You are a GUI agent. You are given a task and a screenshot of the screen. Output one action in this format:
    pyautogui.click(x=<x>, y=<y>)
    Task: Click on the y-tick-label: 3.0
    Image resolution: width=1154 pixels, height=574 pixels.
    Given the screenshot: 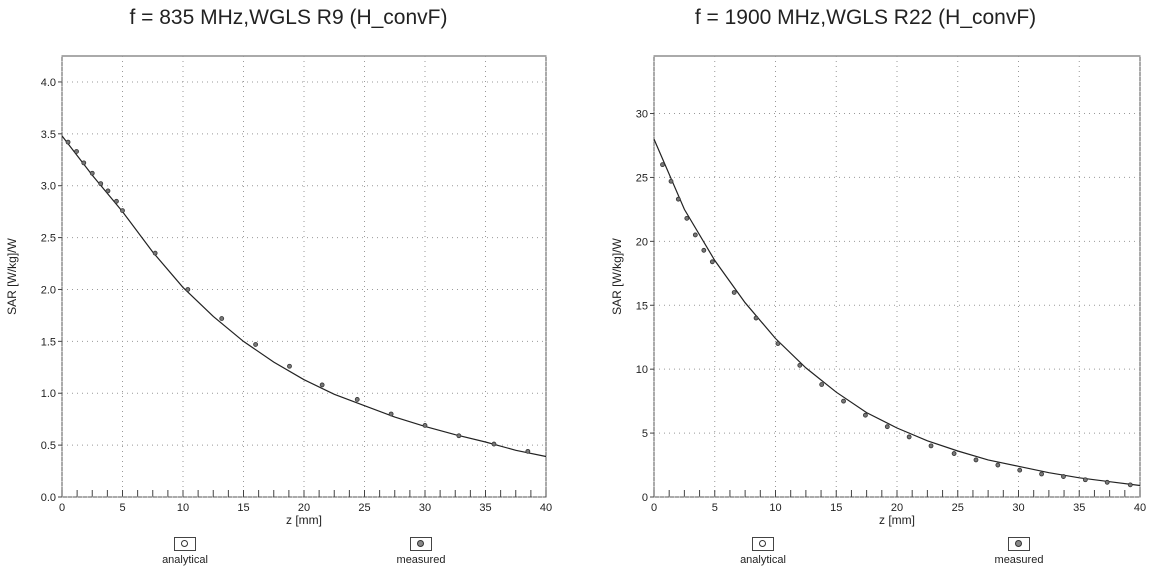 What is the action you would take?
    pyautogui.click(x=48, y=187)
    